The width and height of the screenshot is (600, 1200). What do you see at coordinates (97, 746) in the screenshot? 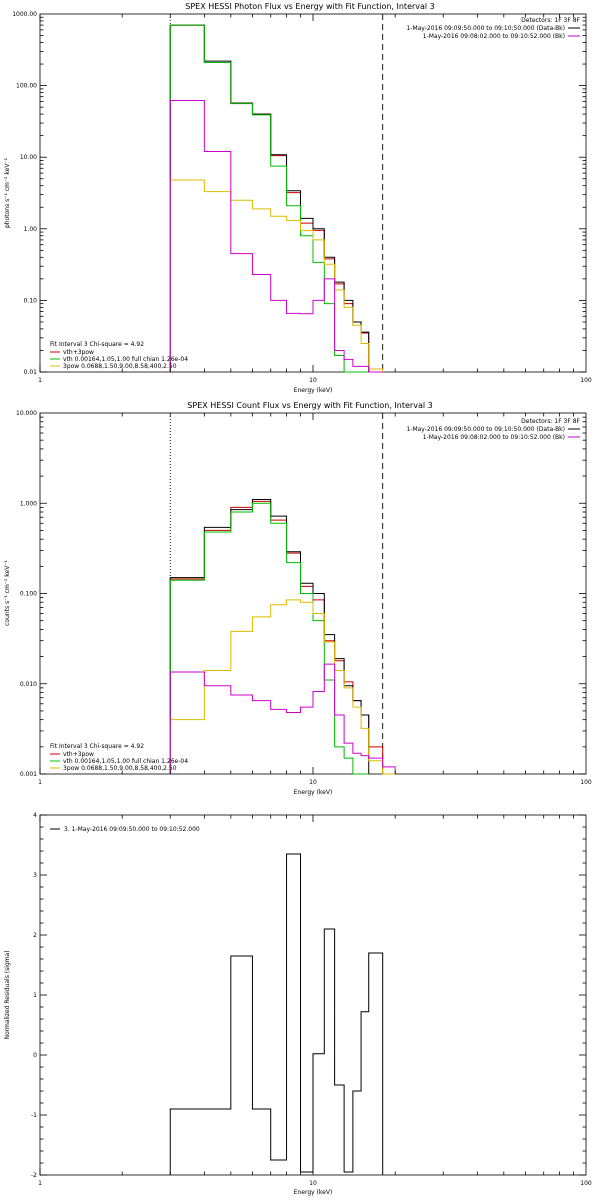
I see `count-flux-fit-label: Fit Interval 3 Chi-square = 4.92` at bounding box center [97, 746].